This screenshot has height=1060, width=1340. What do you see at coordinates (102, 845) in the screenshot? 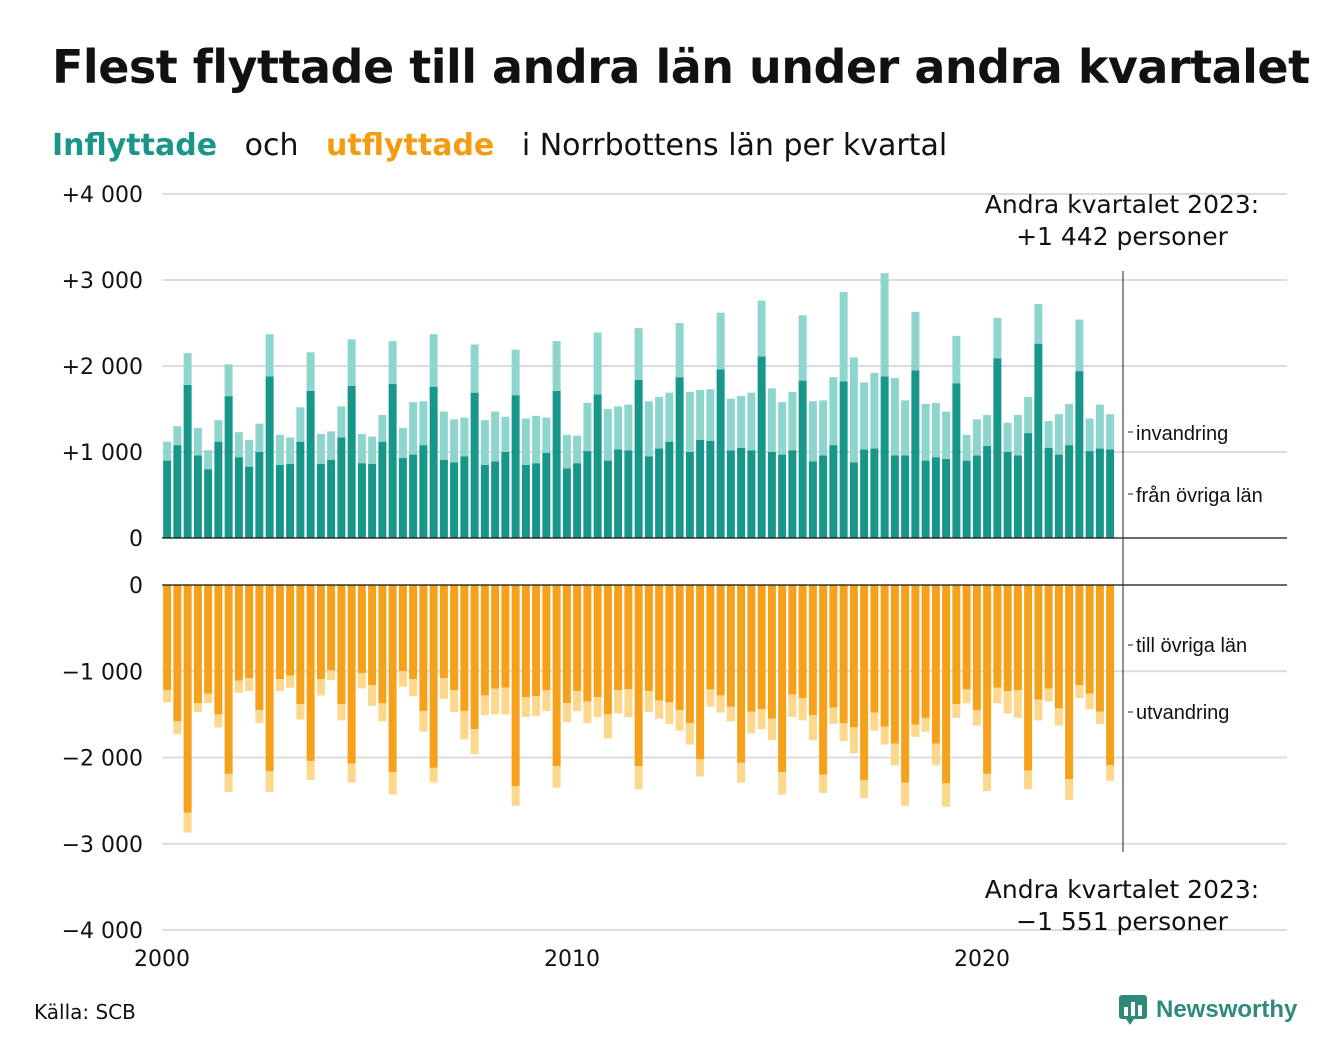
I see `y-tick-label-bottom: −3 000` at bounding box center [102, 845].